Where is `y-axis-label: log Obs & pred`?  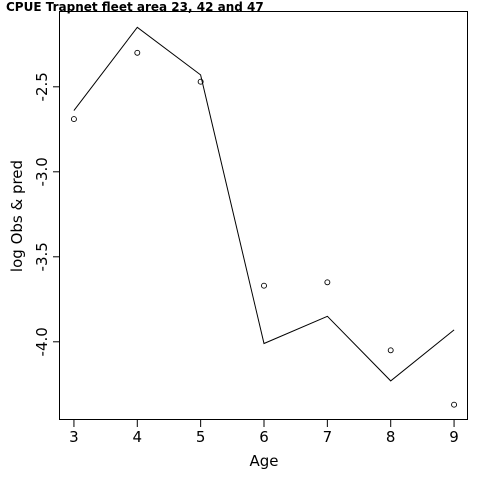 y-axis-label: log Obs & pred is located at coordinates (17, 216).